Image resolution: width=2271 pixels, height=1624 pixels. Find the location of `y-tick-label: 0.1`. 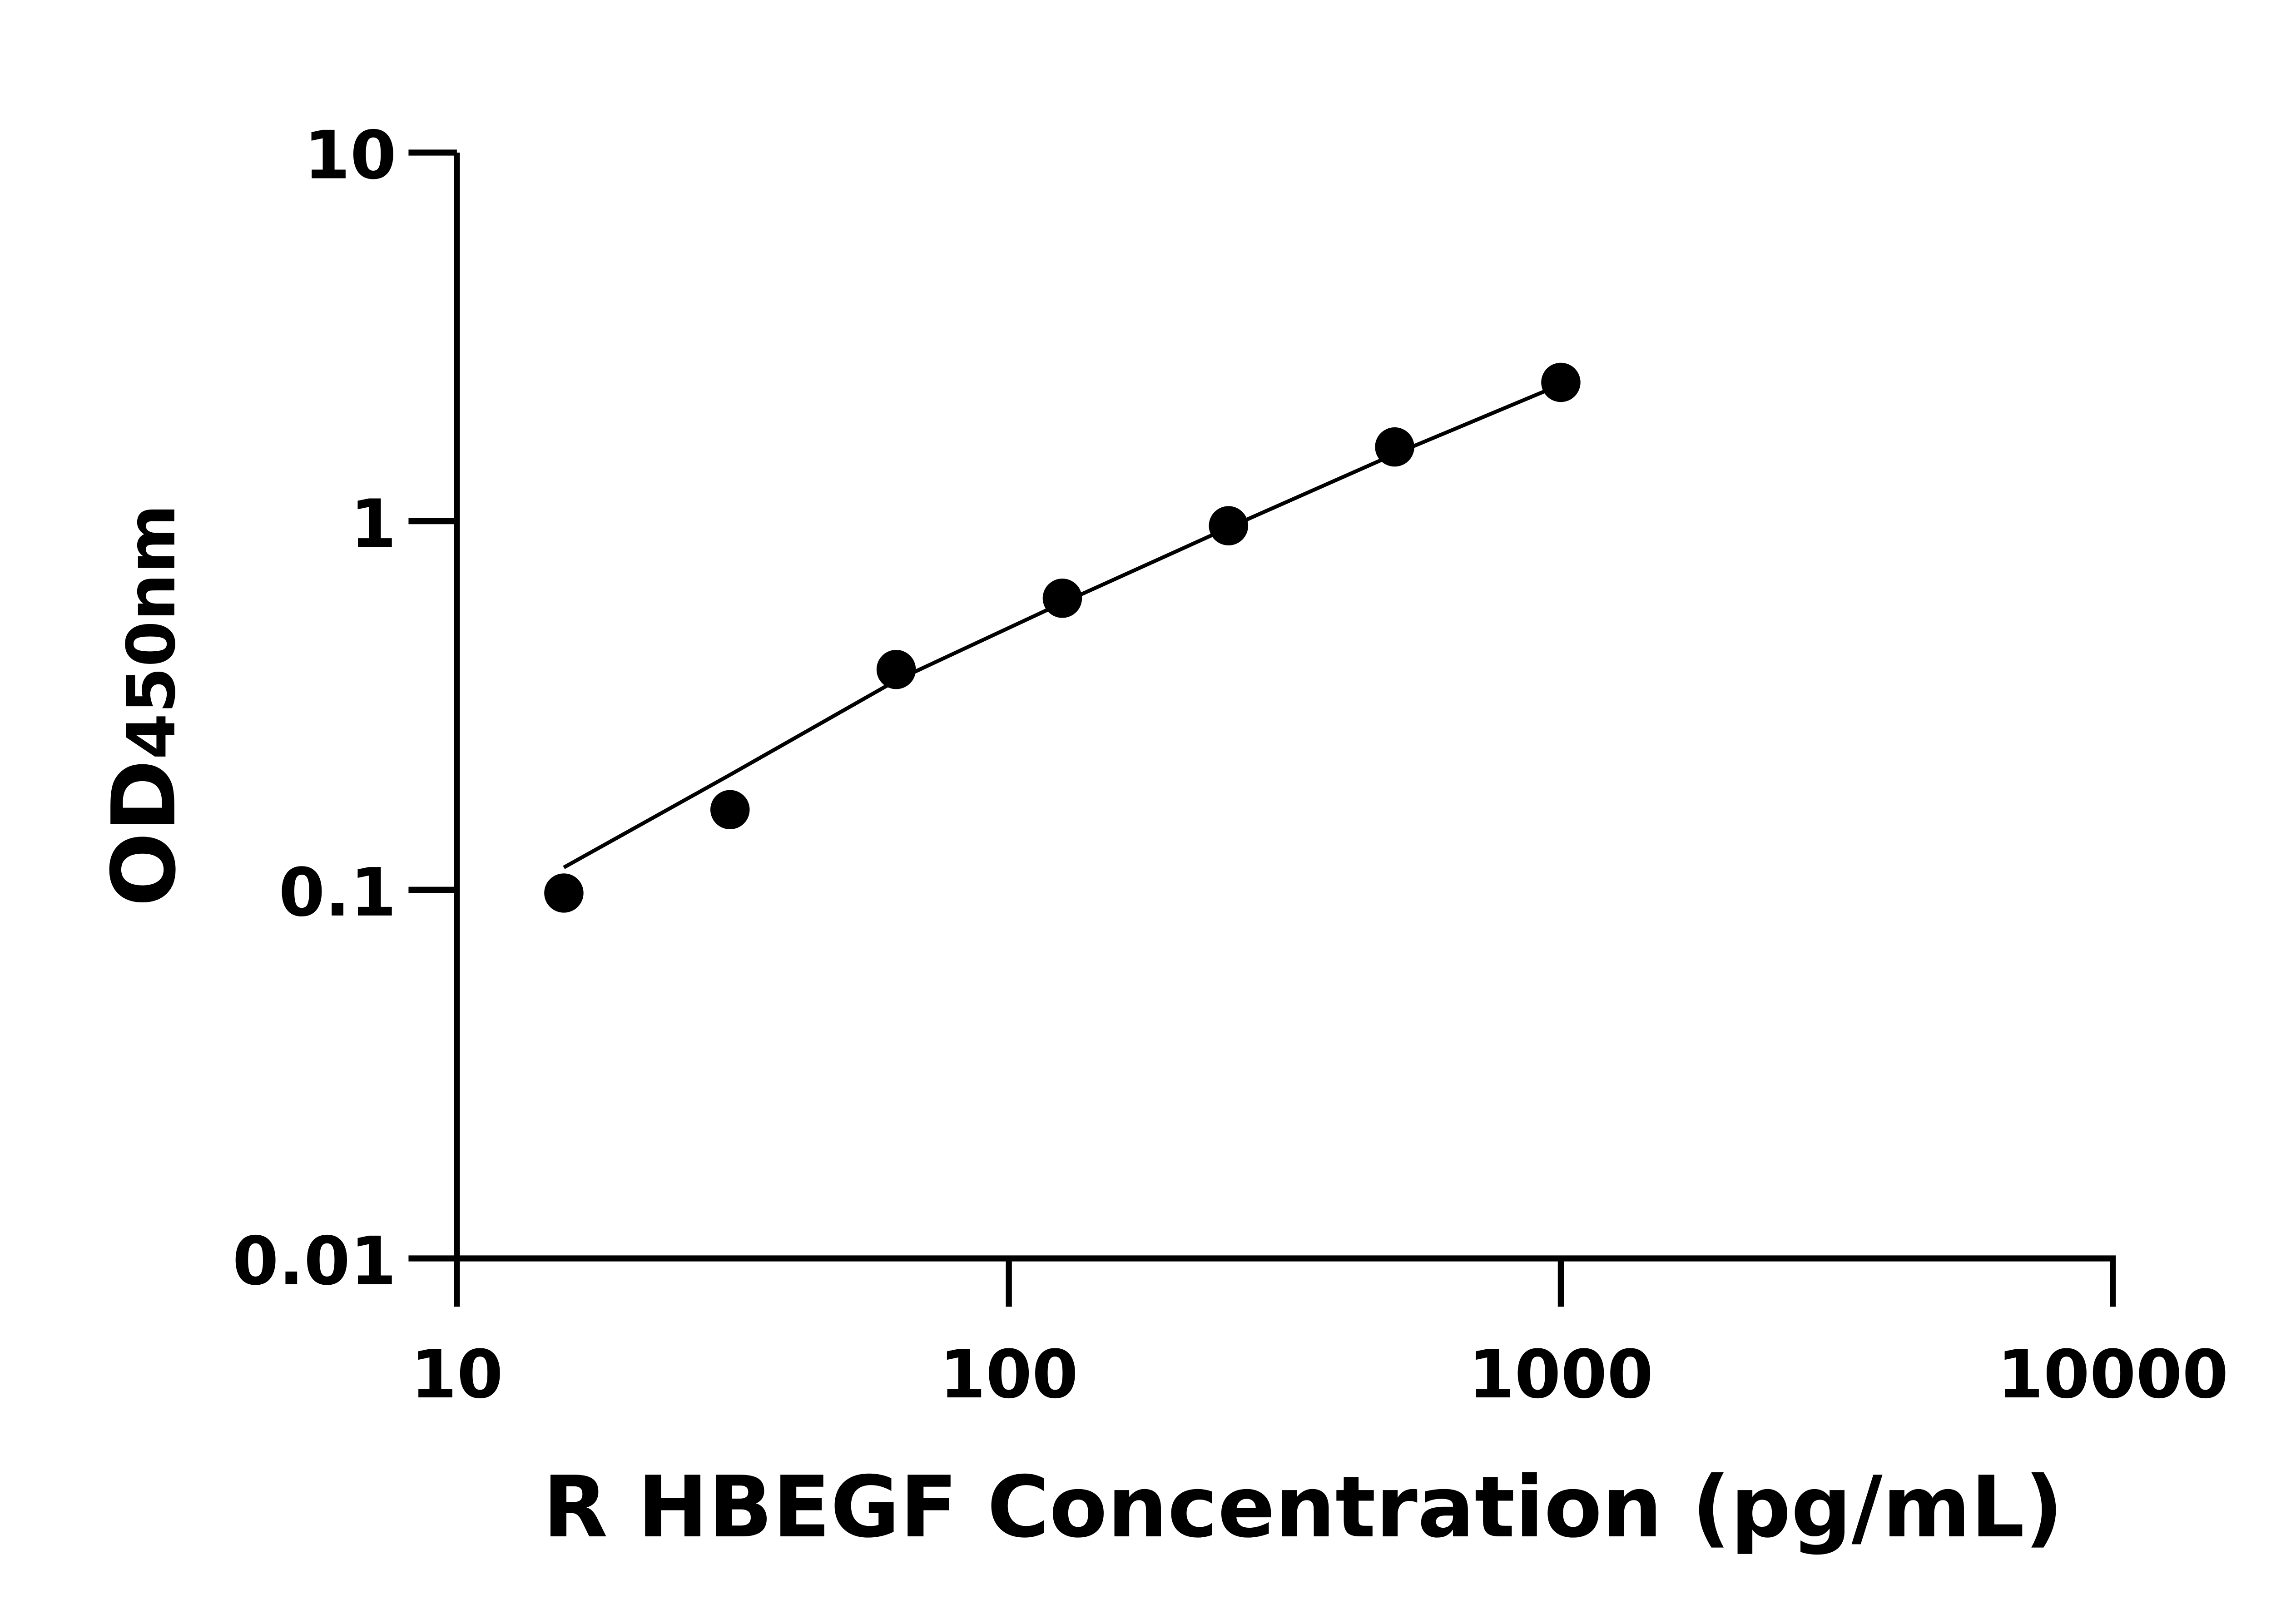

y-tick-label: 0.1 is located at coordinates (338, 892).